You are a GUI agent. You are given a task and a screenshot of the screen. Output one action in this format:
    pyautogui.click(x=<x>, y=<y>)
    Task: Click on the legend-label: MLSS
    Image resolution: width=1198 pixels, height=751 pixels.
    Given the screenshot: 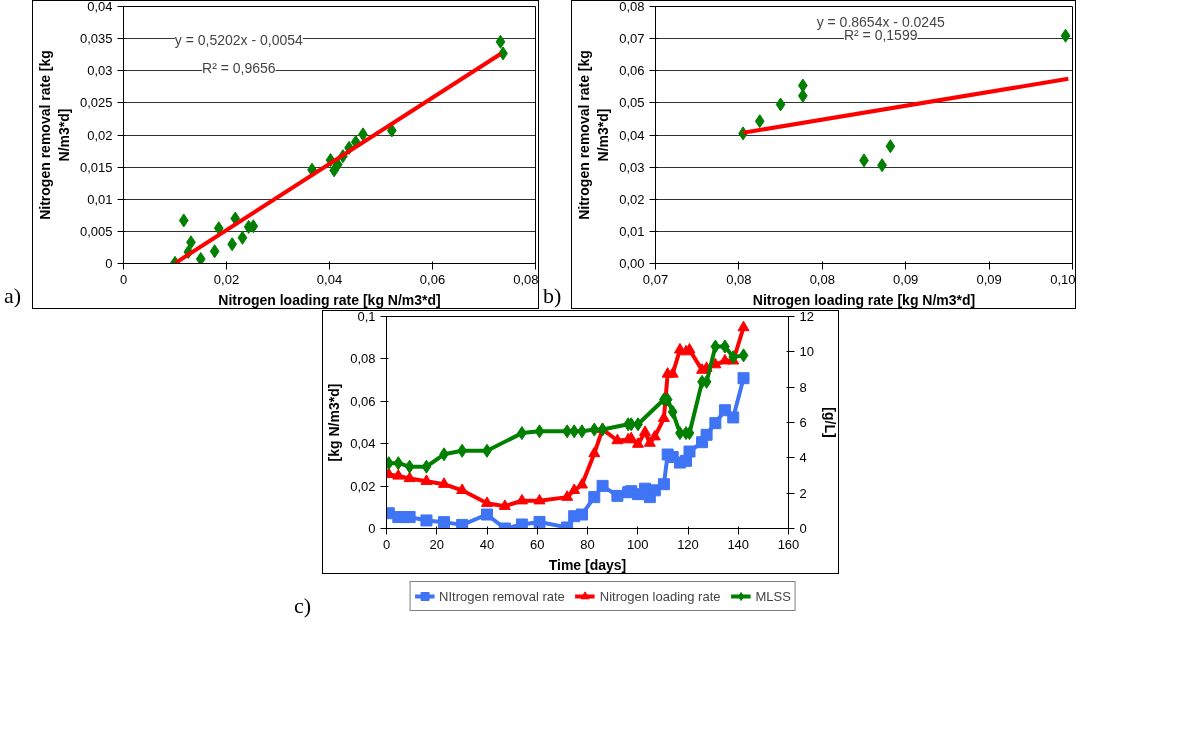 What is the action you would take?
    pyautogui.click(x=773, y=596)
    